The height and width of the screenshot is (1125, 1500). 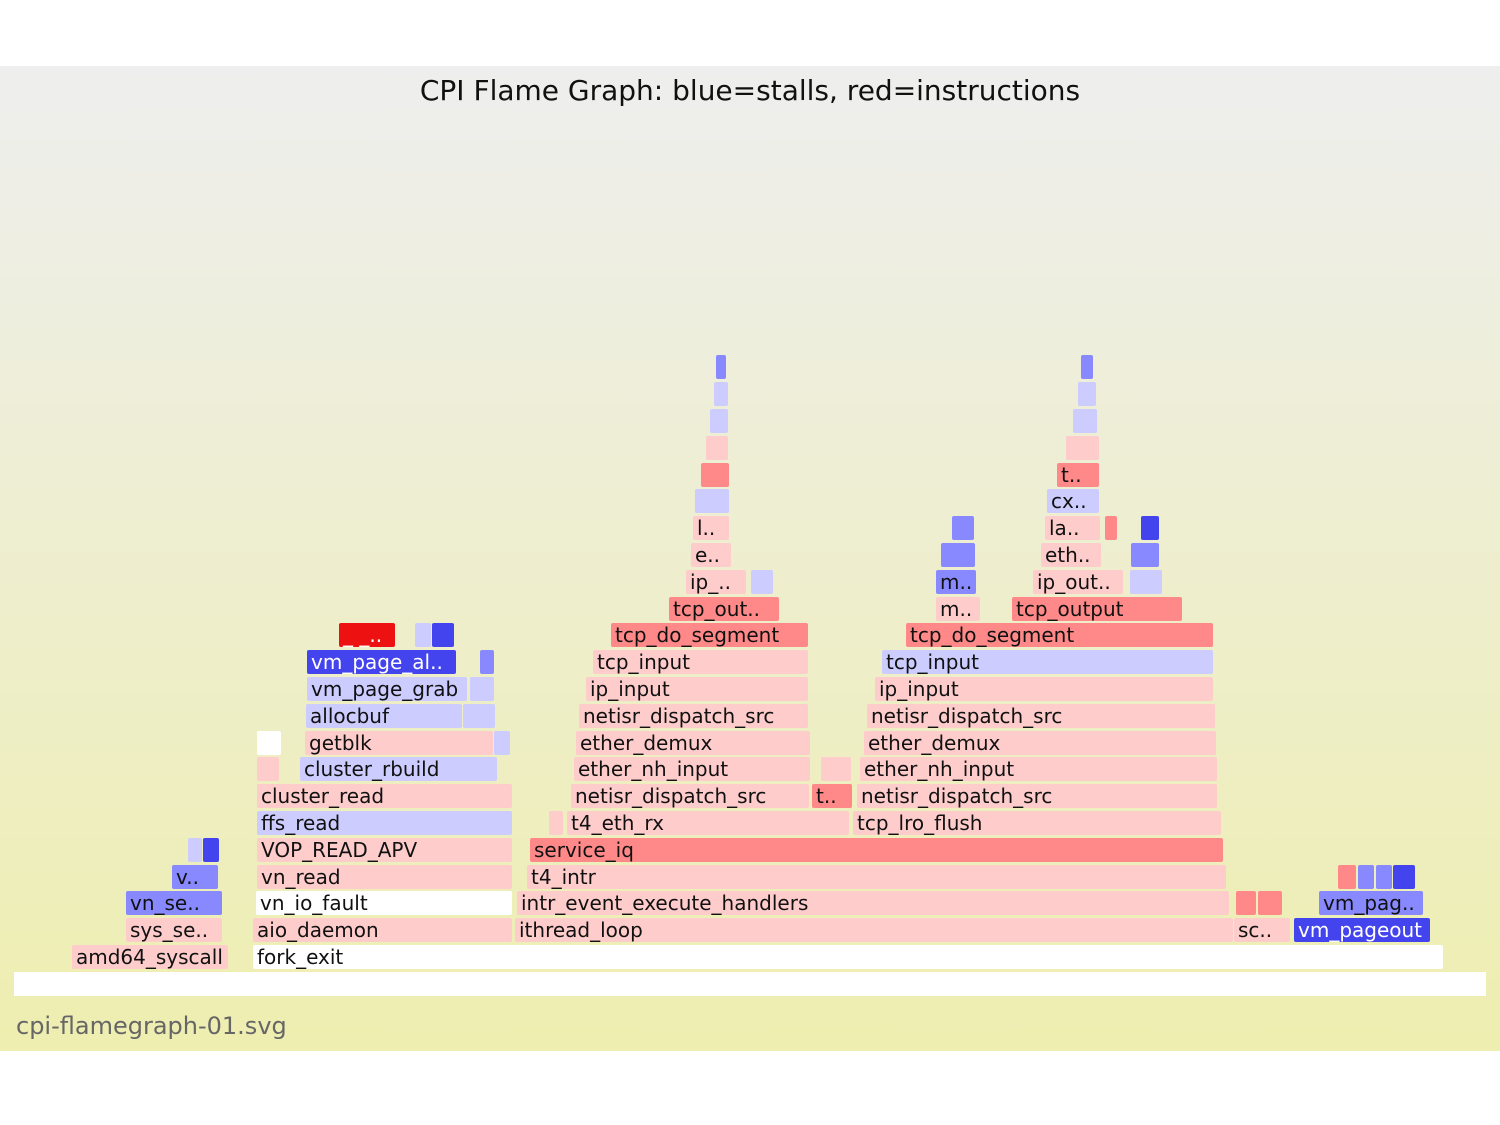 I want to click on flame-frame: getblk, so click(x=399, y=743).